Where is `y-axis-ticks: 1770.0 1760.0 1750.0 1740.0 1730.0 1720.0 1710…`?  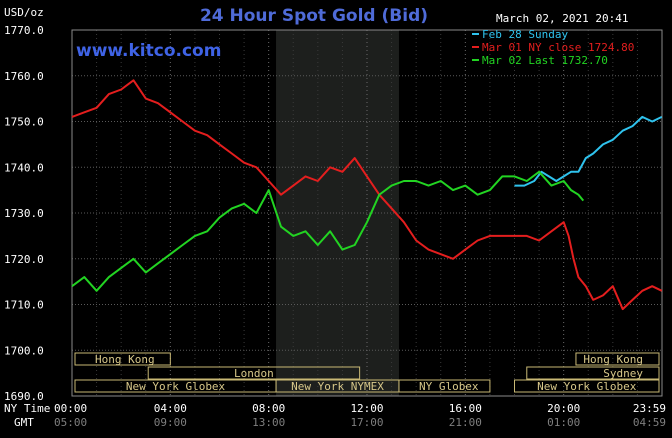 y-axis-ticks: 1770.0 1760.0 1750.0 1740.0 1730.0 1720.0 1710… is located at coordinates (24, 213).